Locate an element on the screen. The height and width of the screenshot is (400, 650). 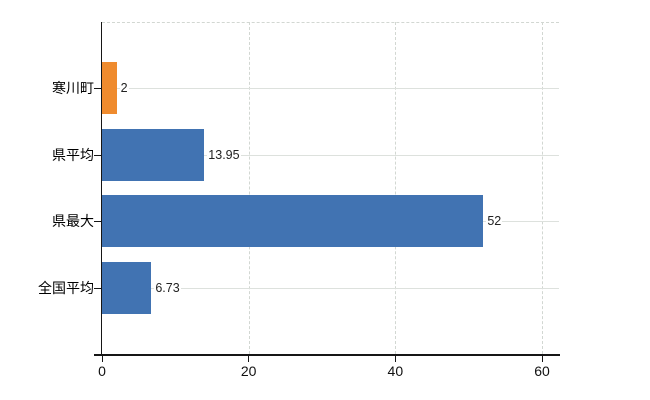
x-axis-tick-label: 60 is located at coordinates (542, 371).